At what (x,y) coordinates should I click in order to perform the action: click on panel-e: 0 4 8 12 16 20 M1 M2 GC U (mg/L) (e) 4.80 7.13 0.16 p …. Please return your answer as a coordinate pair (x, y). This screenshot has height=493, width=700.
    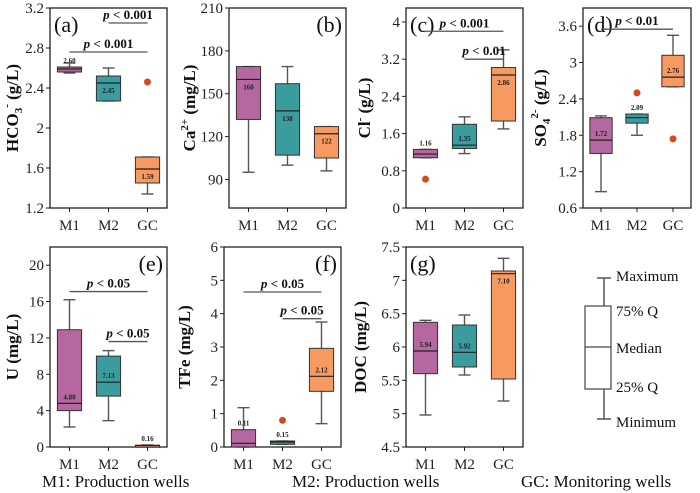
    Looking at the image, I should click on (85, 359).